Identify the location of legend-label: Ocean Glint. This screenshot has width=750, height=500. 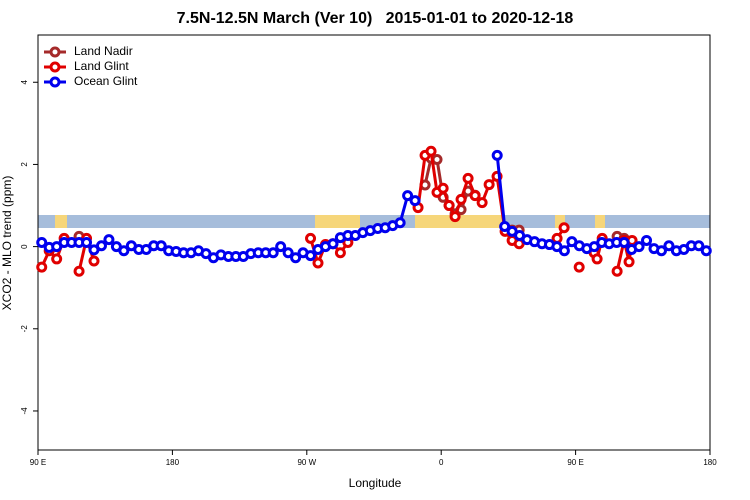
(106, 81).